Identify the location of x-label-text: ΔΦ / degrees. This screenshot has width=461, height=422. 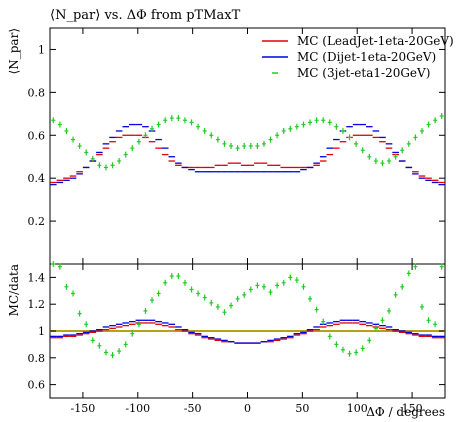
(405, 412).